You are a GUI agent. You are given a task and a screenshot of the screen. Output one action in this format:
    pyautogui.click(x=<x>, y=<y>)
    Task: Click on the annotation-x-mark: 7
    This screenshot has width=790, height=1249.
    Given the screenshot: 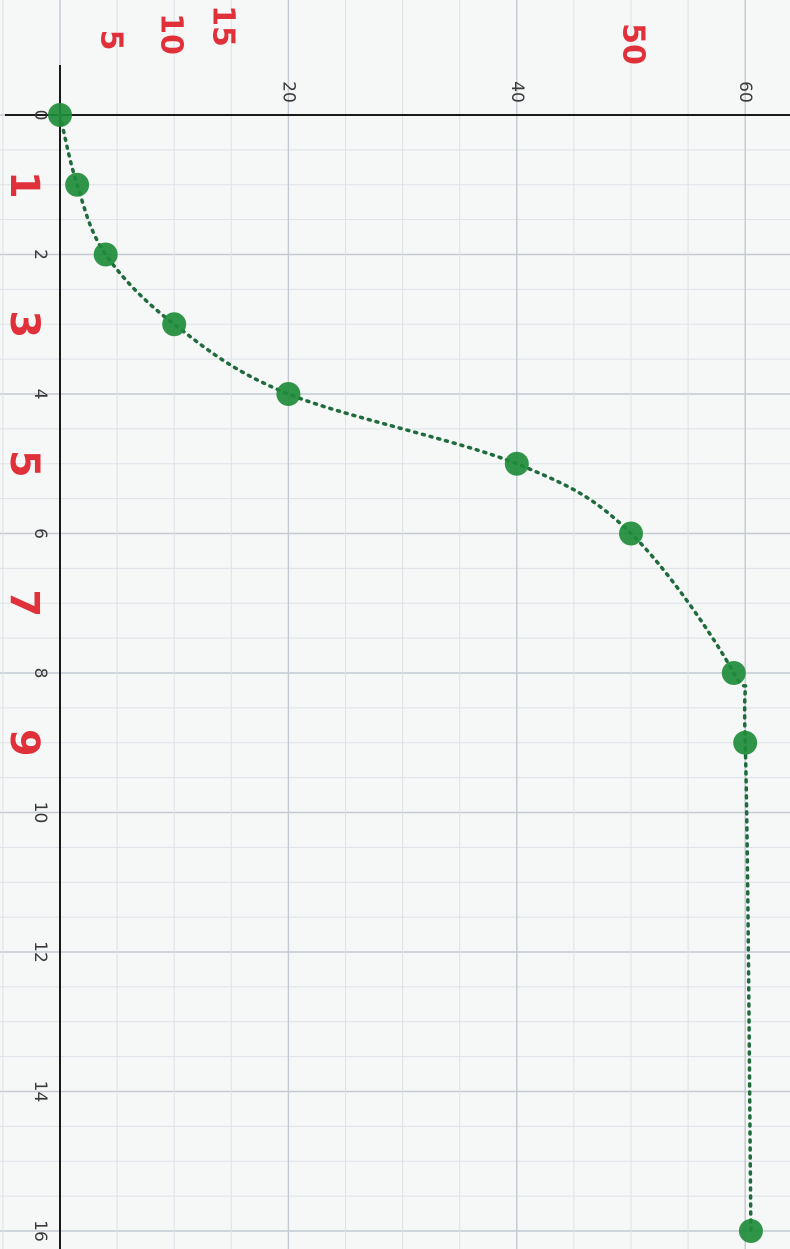 What is the action you would take?
    pyautogui.click(x=24, y=603)
    